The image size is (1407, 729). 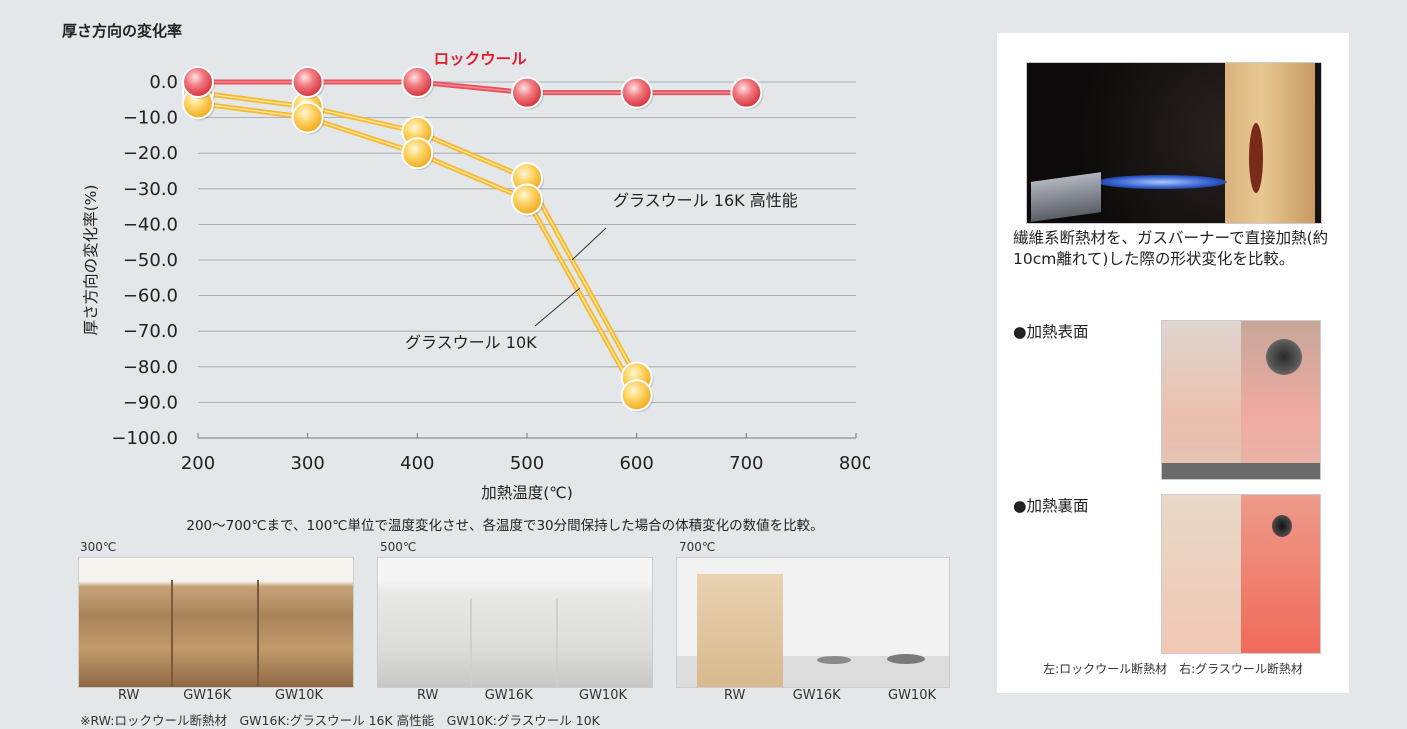 What do you see at coordinates (481, 59) in the screenshot?
I see `series-label-rockwool: ロックウール` at bounding box center [481, 59].